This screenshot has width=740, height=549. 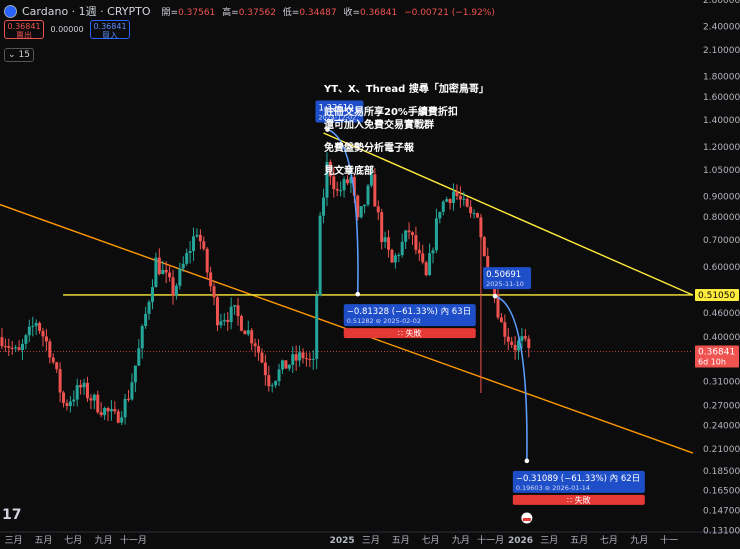 What do you see at coordinates (721, 382) in the screenshot?
I see `price-tick-label: 0.31000` at bounding box center [721, 382].